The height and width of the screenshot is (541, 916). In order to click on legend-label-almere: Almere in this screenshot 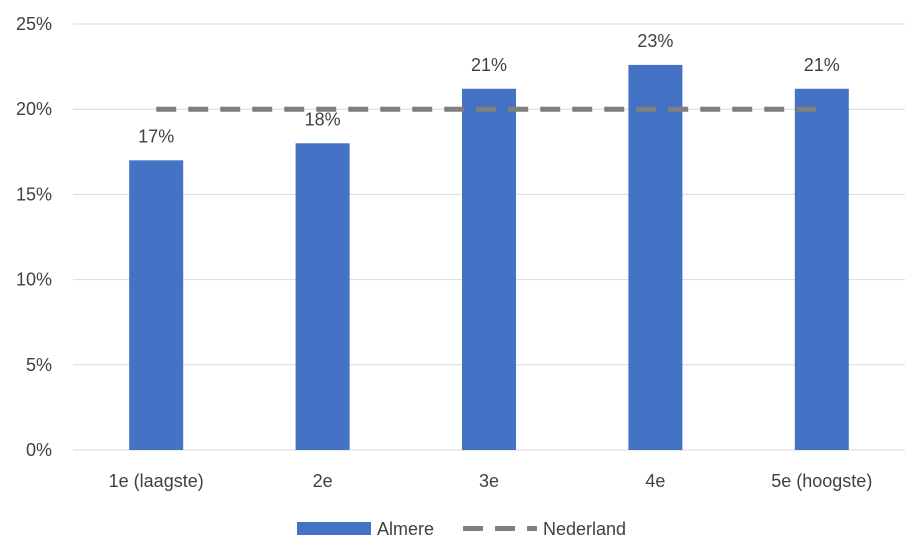, I will do `click(405, 529)`.